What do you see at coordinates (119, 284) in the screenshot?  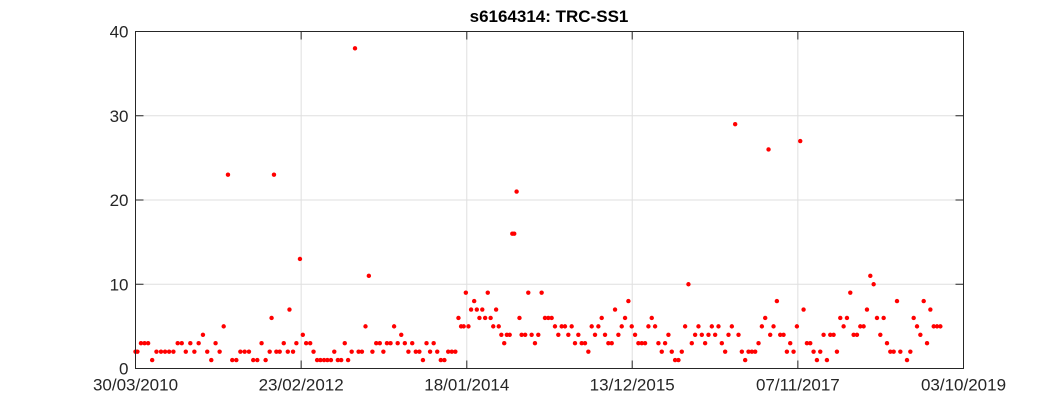 I see `y-tick-label: 10` at bounding box center [119, 284].